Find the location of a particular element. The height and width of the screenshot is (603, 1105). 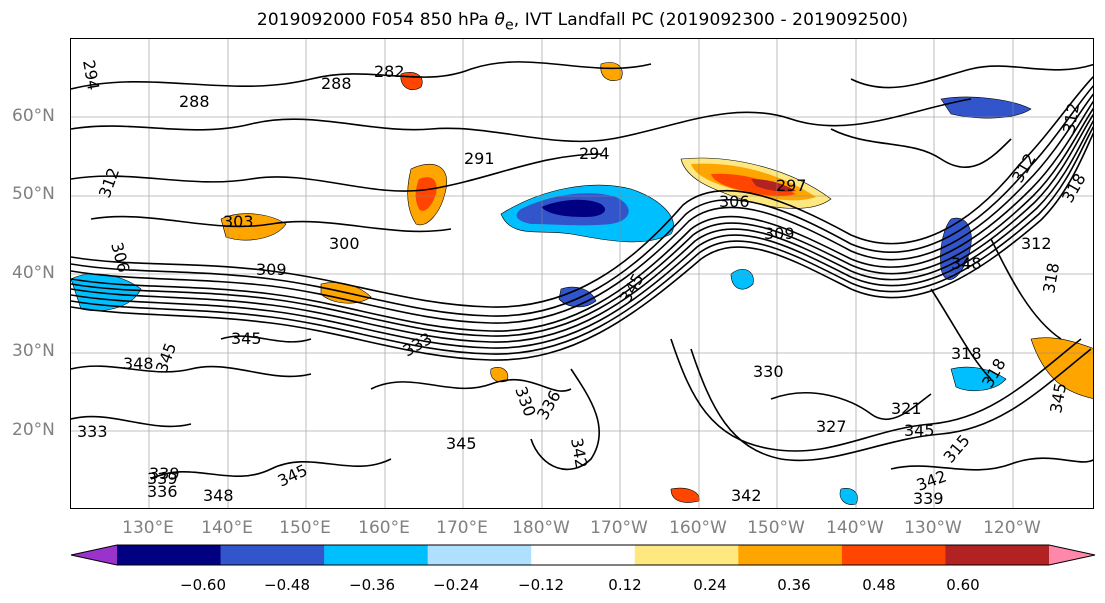

contour-label: 294 is located at coordinates (594, 153).